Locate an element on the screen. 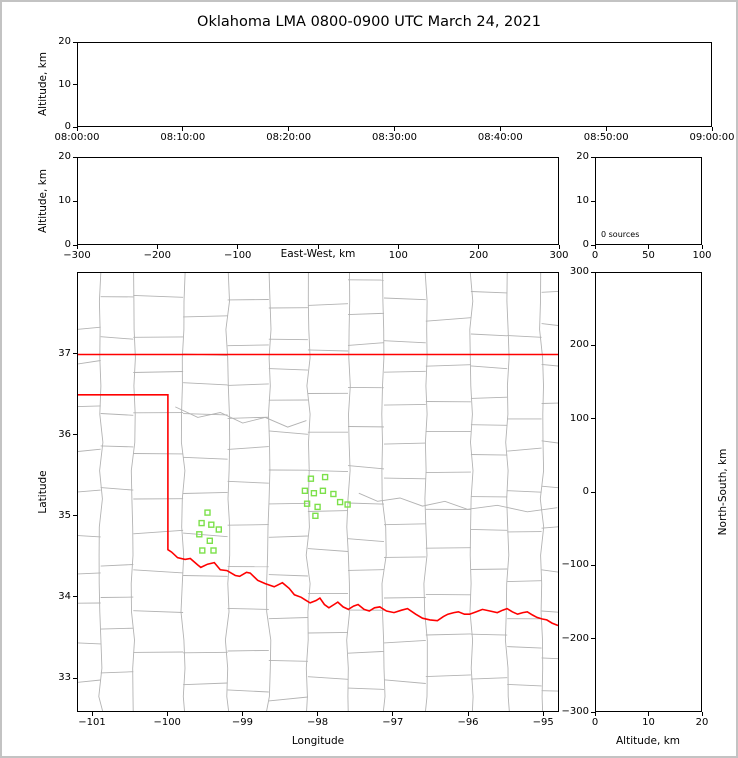 The image size is (738, 758). ns_height-panel is located at coordinates (648, 492).